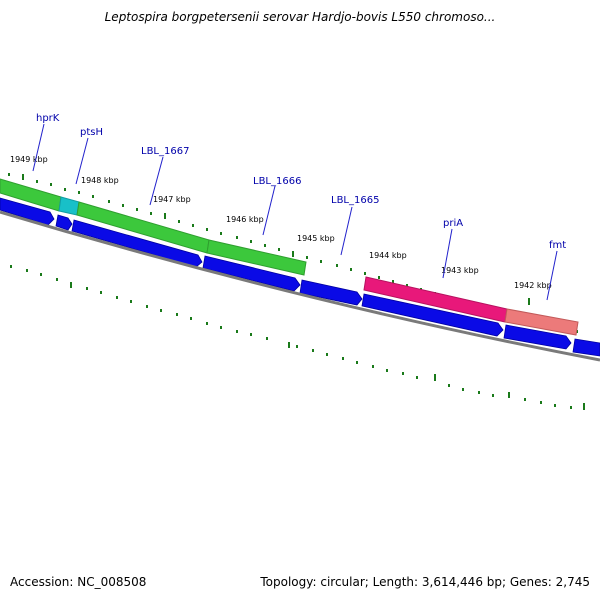 The image size is (600, 600). Describe the element at coordinates (388, 255) in the screenshot. I see `kbp-label: 1944 kbp` at that location.